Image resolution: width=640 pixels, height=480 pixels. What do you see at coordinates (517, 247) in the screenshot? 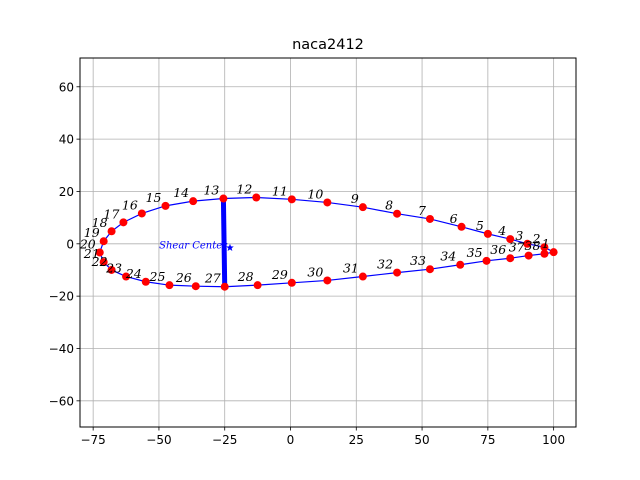
I see `node-label: 37` at bounding box center [517, 247].